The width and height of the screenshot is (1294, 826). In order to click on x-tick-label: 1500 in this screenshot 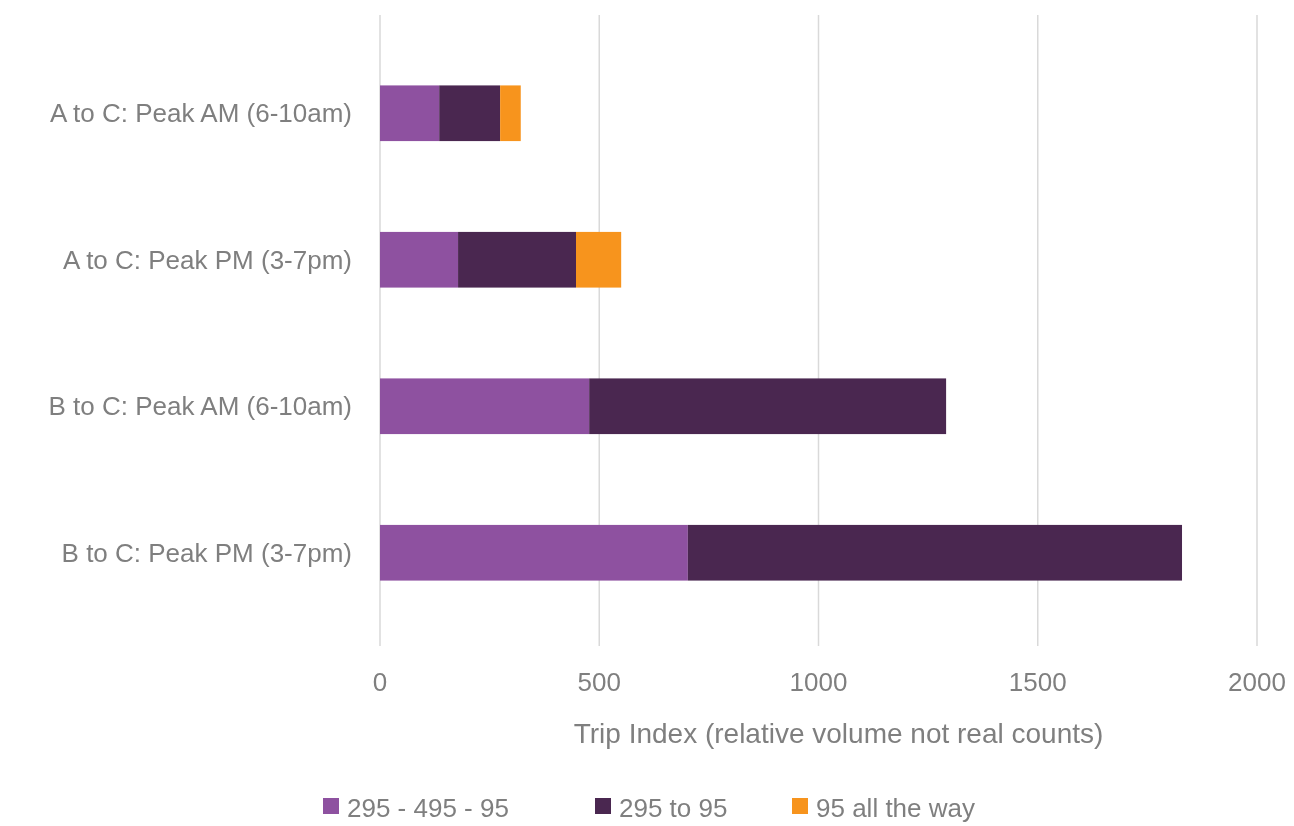, I will do `click(1037, 682)`.